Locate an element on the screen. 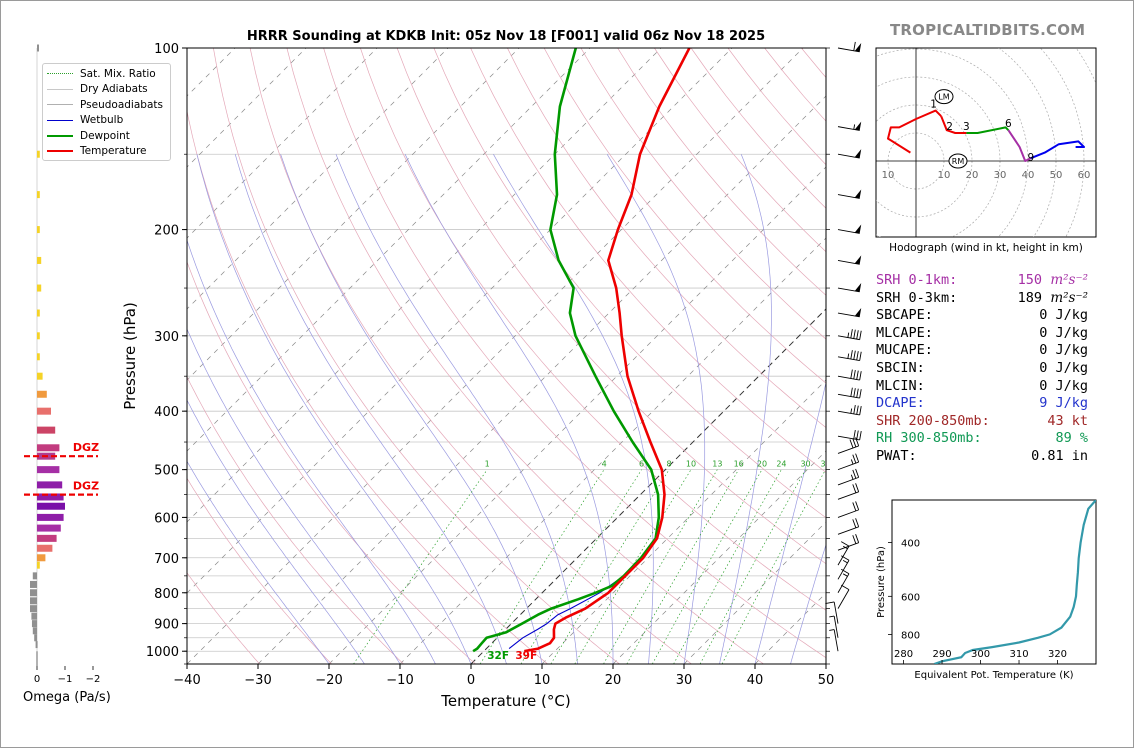 This screenshot has width=1134, height=748. mixing-ratio-label: 6 is located at coordinates (641, 464).